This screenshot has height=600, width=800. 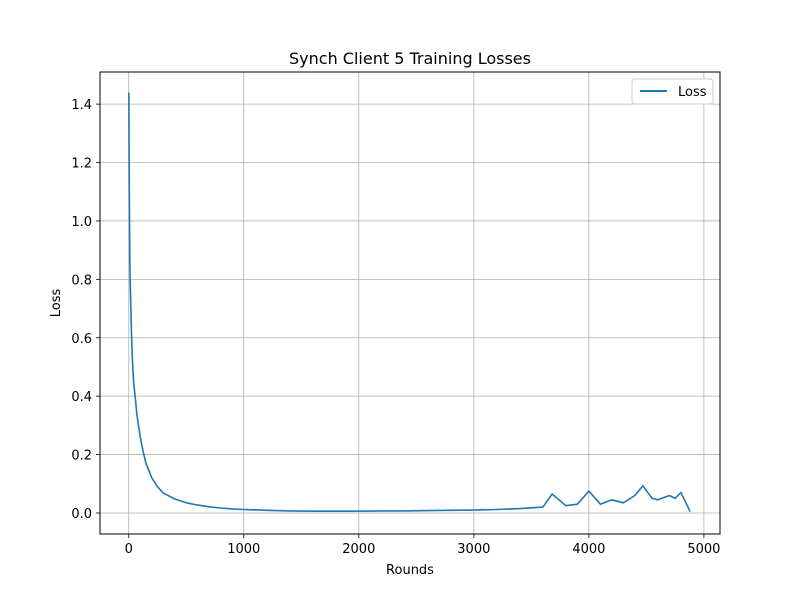 What do you see at coordinates (81, 222) in the screenshot?
I see `y-tick-label: 1.0` at bounding box center [81, 222].